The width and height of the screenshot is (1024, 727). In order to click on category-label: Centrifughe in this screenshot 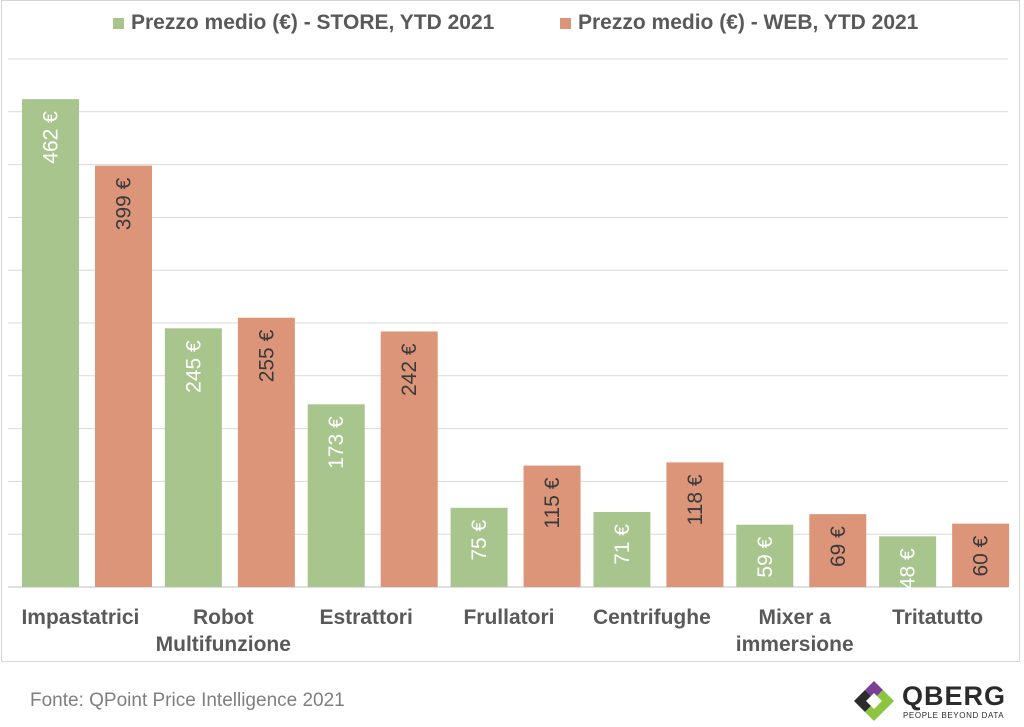, I will do `click(652, 617)`.